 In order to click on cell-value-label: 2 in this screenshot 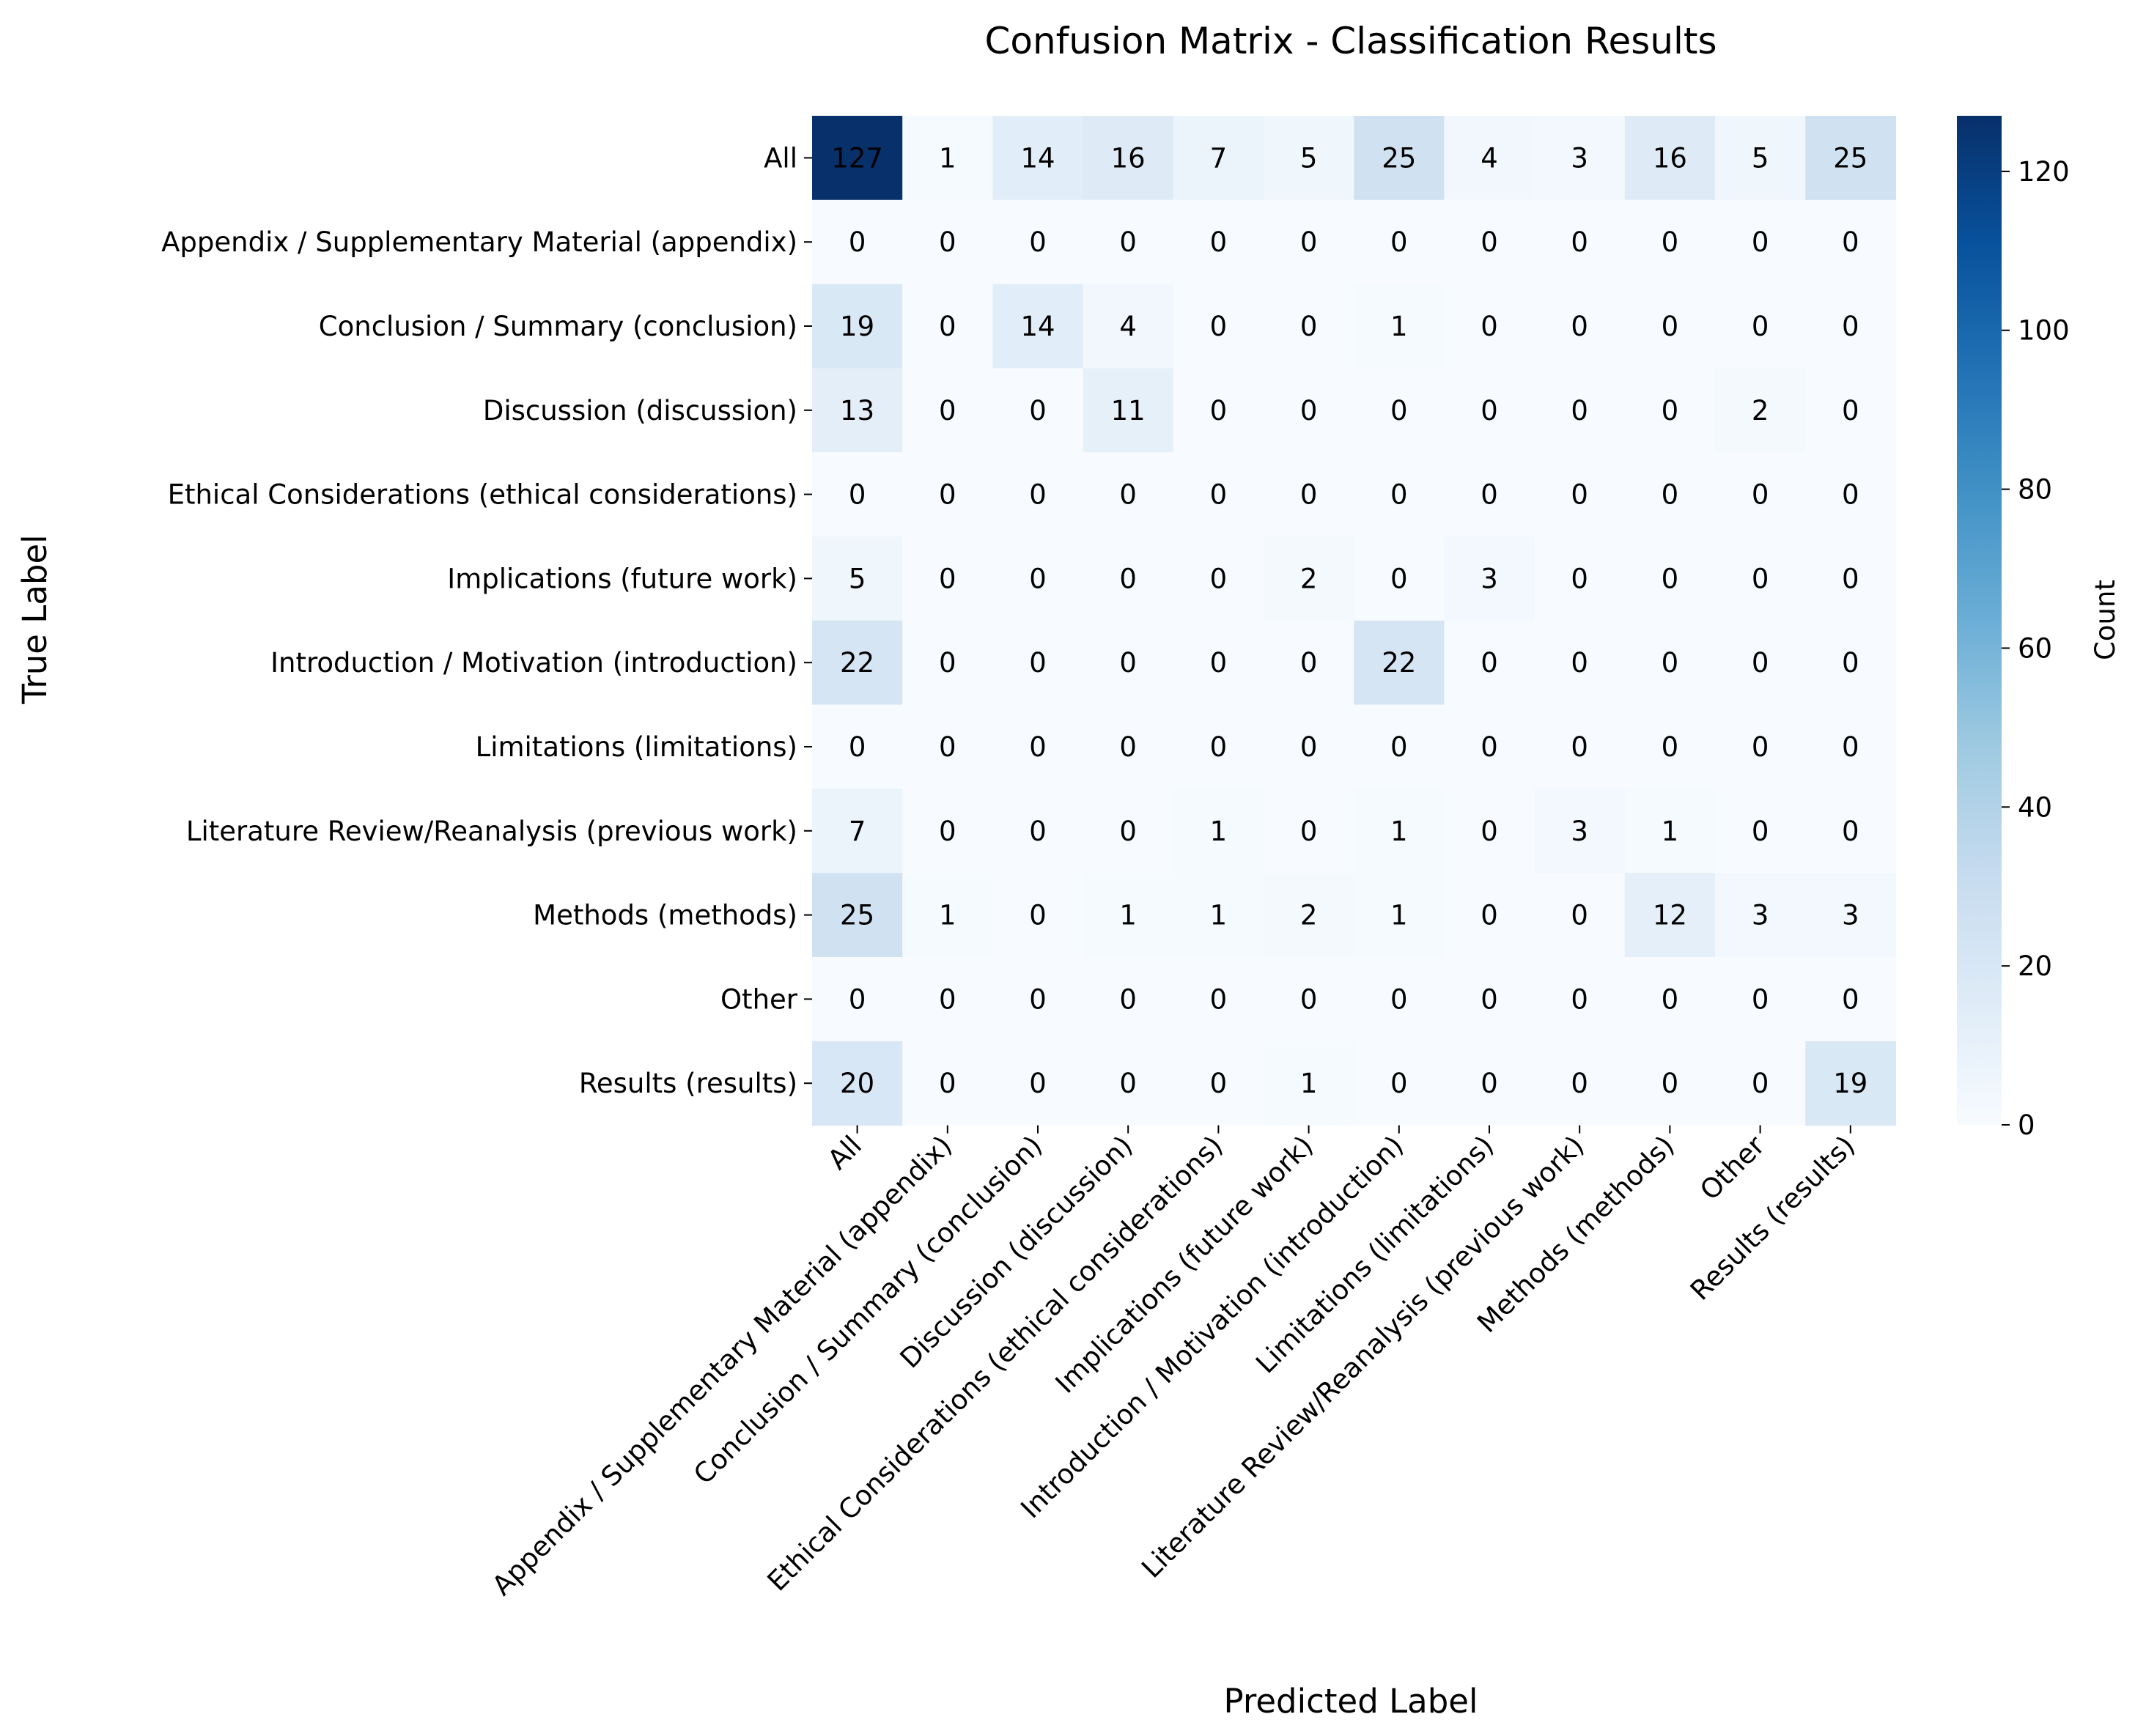, I will do `click(1761, 410)`.